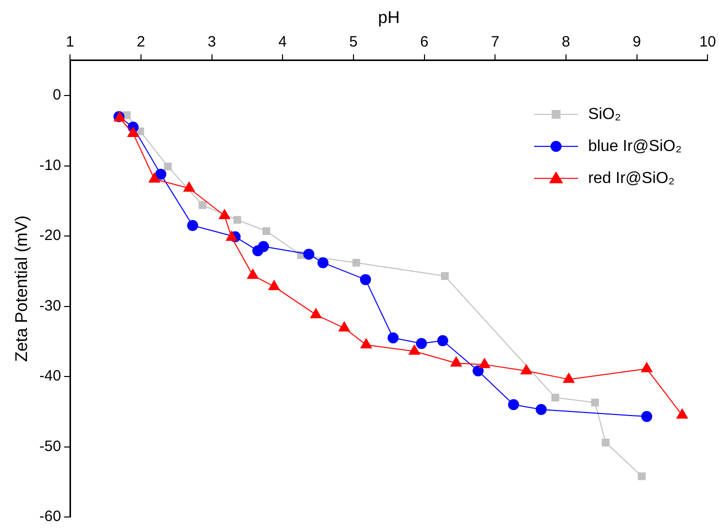  Describe the element at coordinates (50, 376) in the screenshot. I see `y-tick-label: -40` at that location.